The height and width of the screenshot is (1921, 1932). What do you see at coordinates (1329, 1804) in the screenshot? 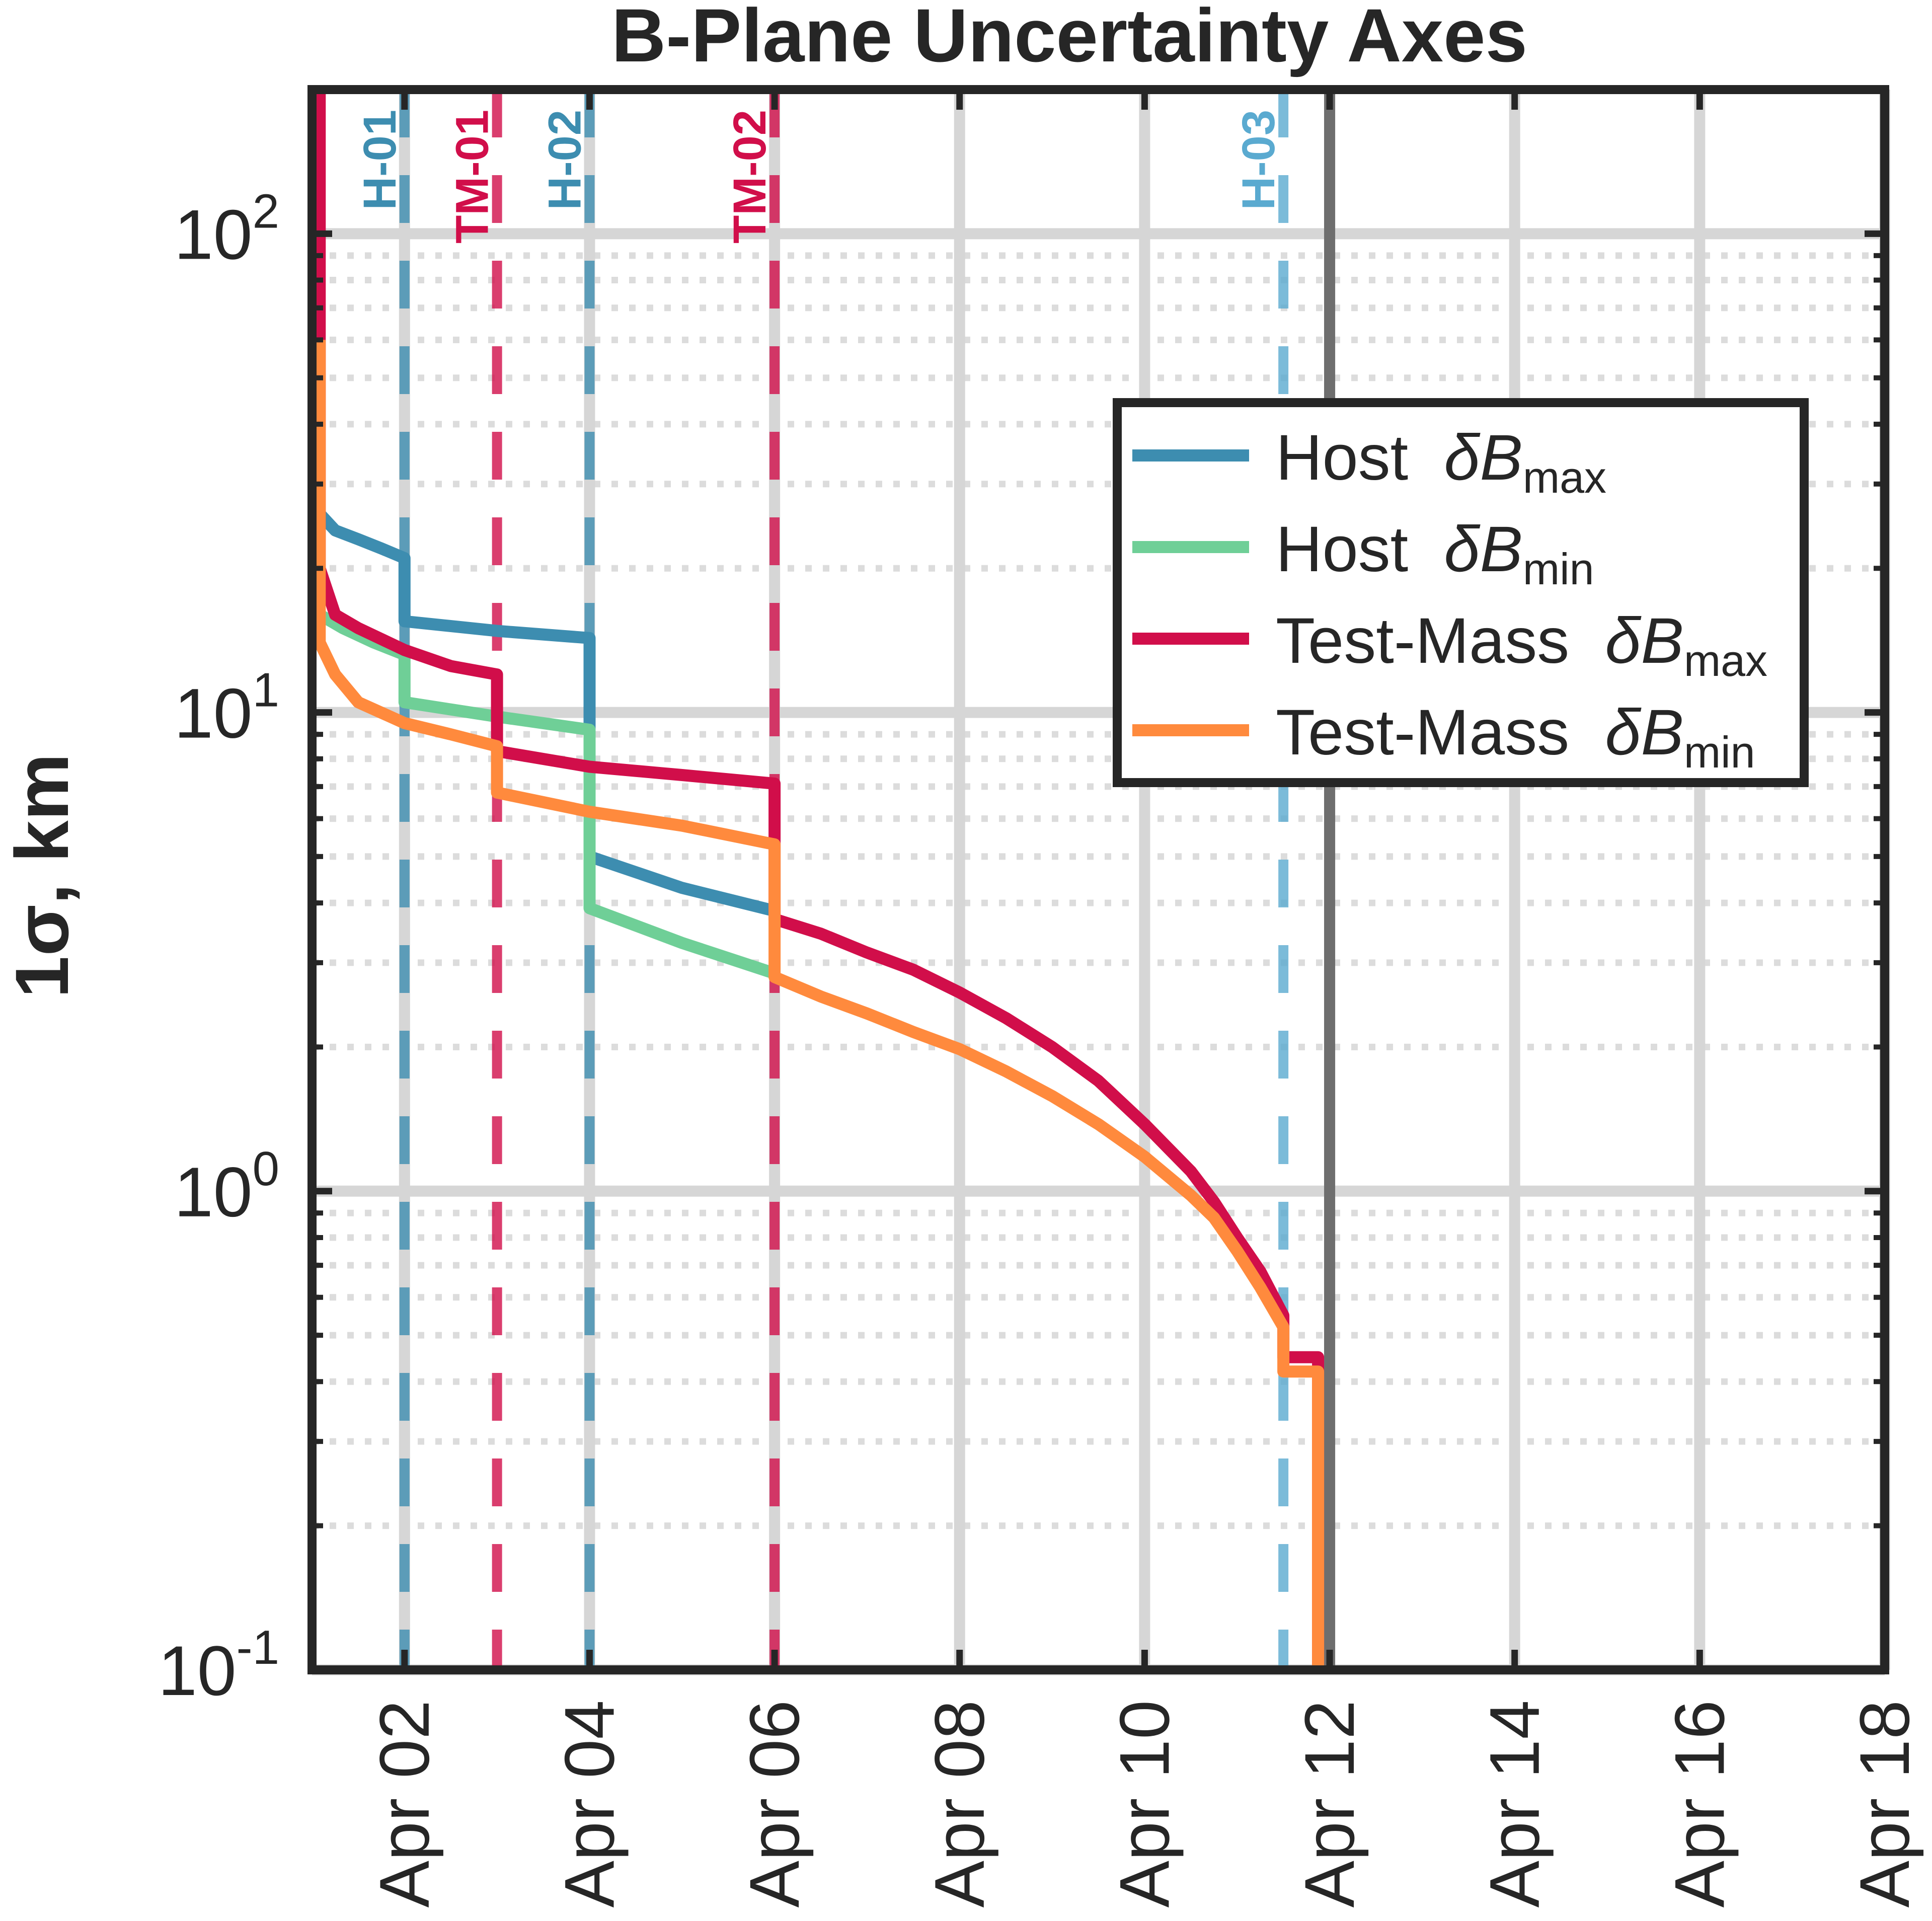
I see `x-tick-label: Apr 12` at bounding box center [1329, 1804].